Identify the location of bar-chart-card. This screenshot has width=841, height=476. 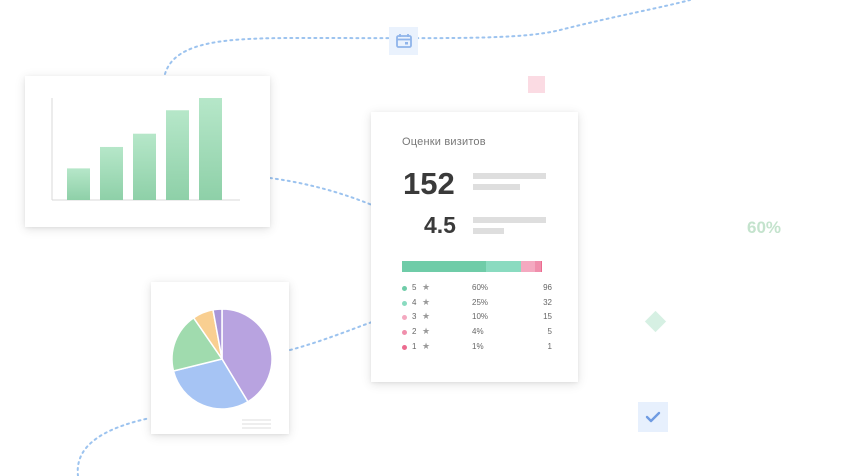
(147, 151).